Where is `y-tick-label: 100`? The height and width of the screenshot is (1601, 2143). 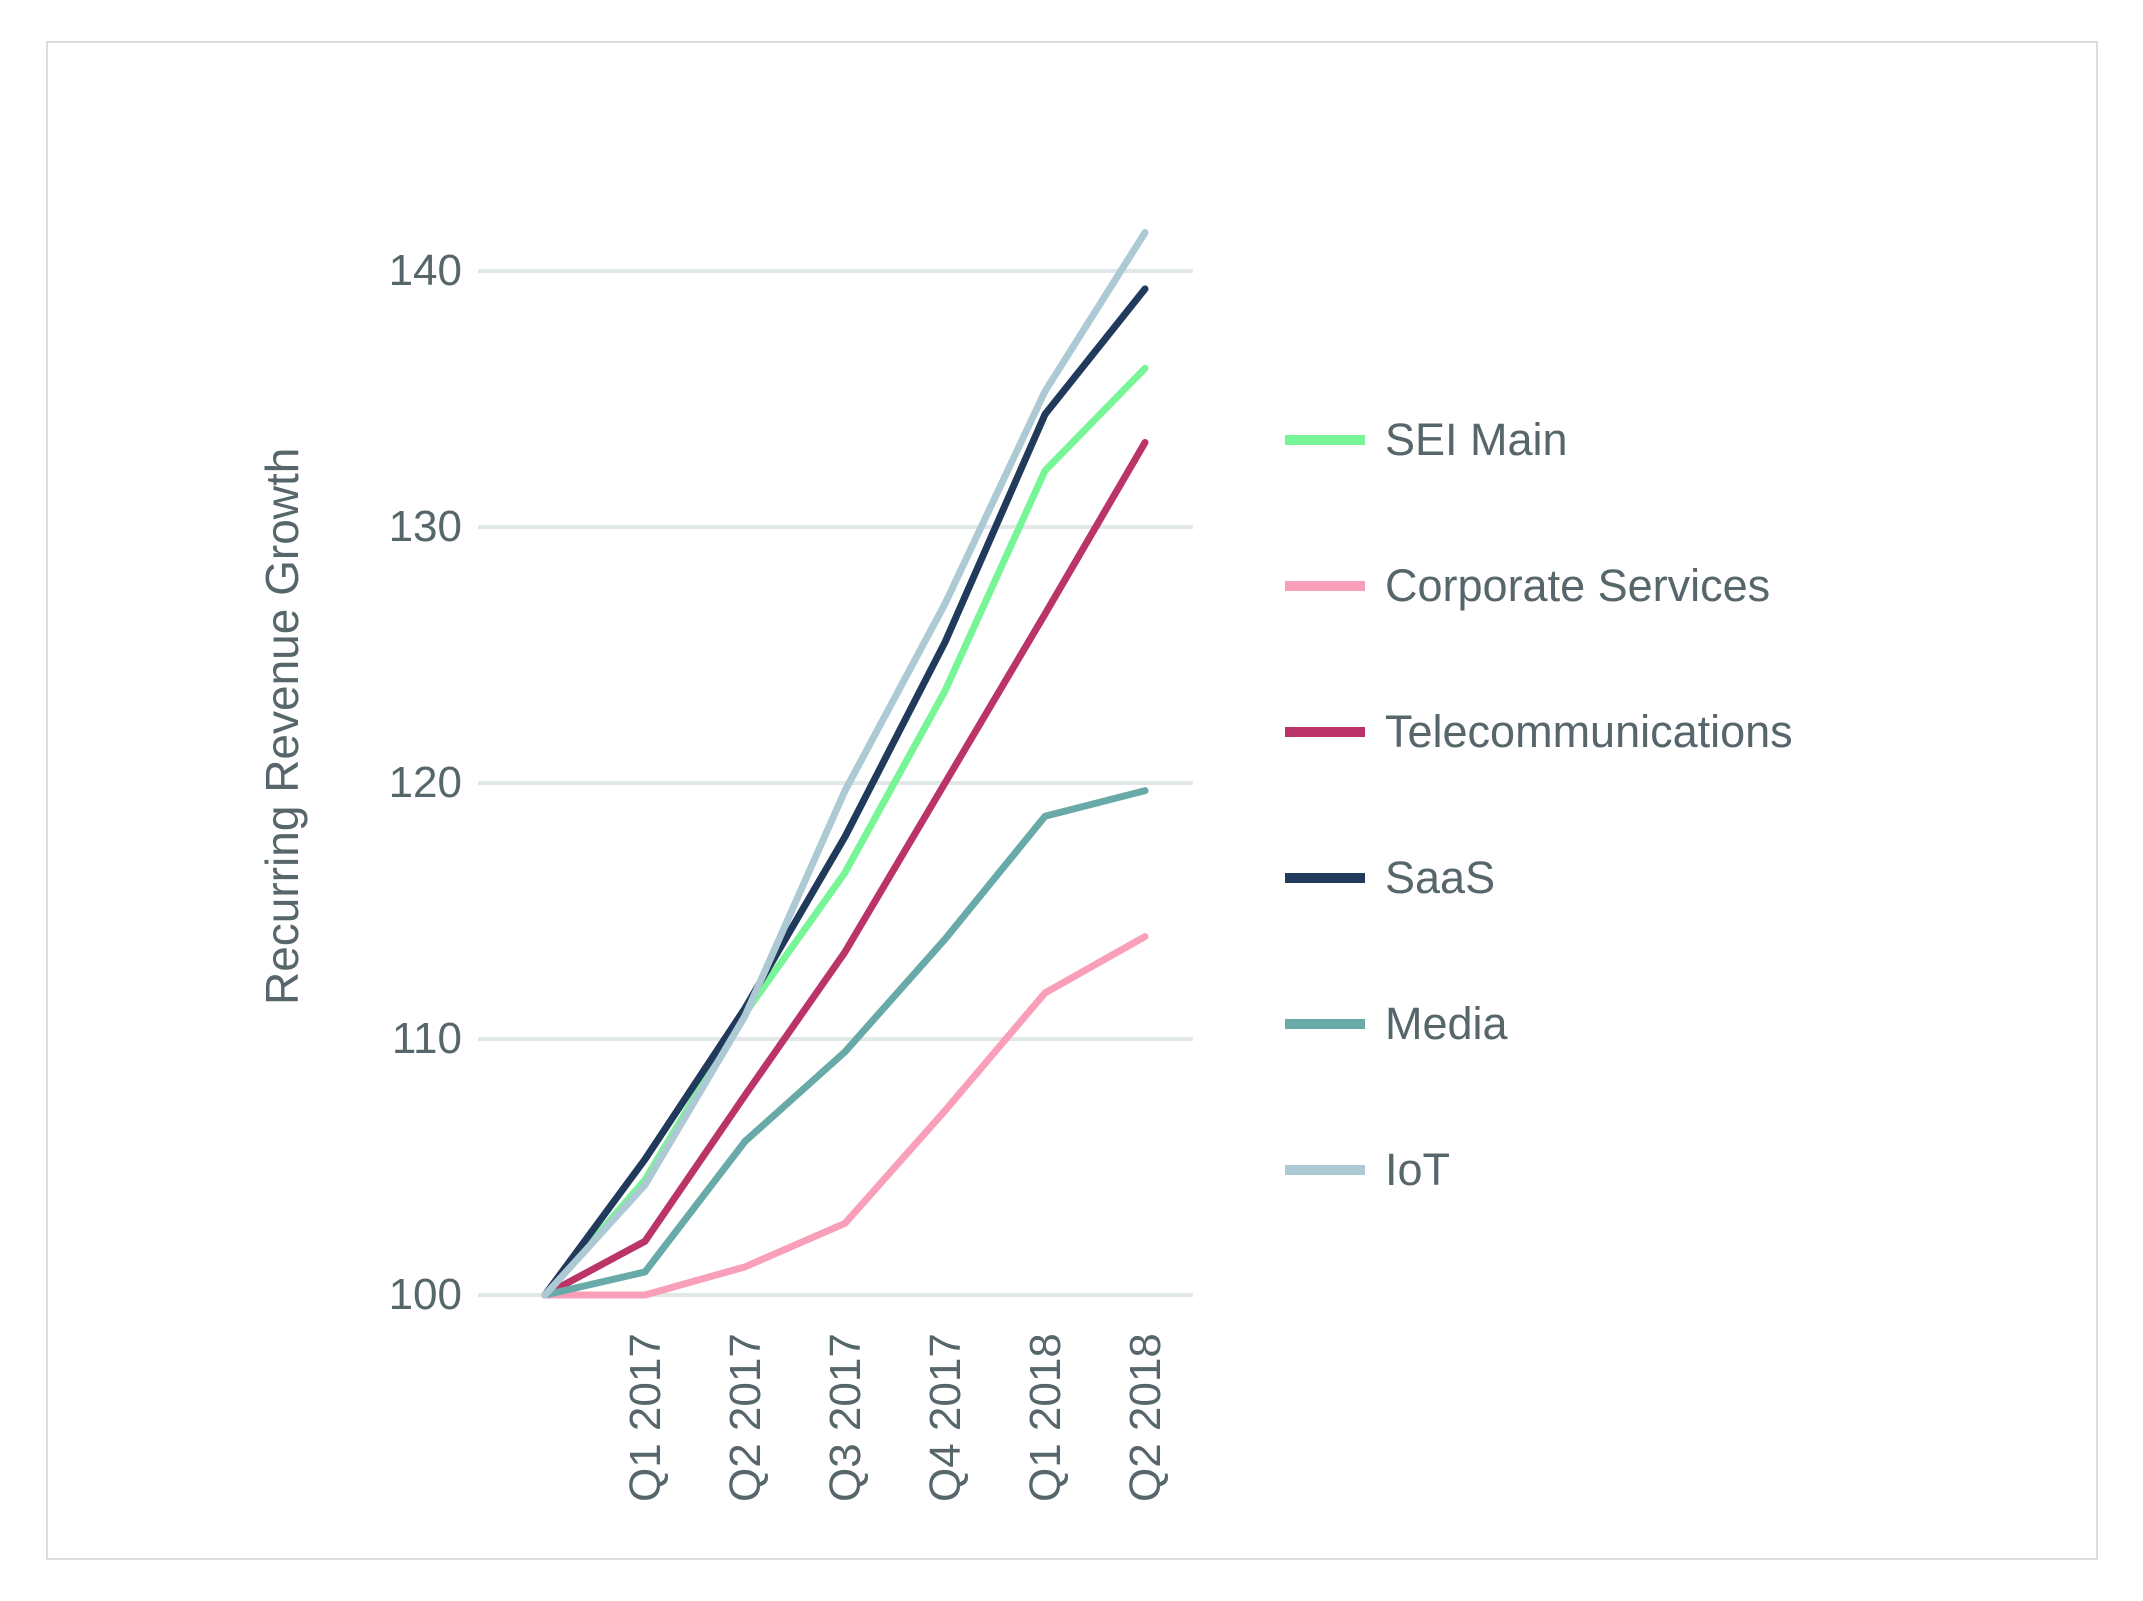
y-tick-label: 100 is located at coordinates (425, 1294).